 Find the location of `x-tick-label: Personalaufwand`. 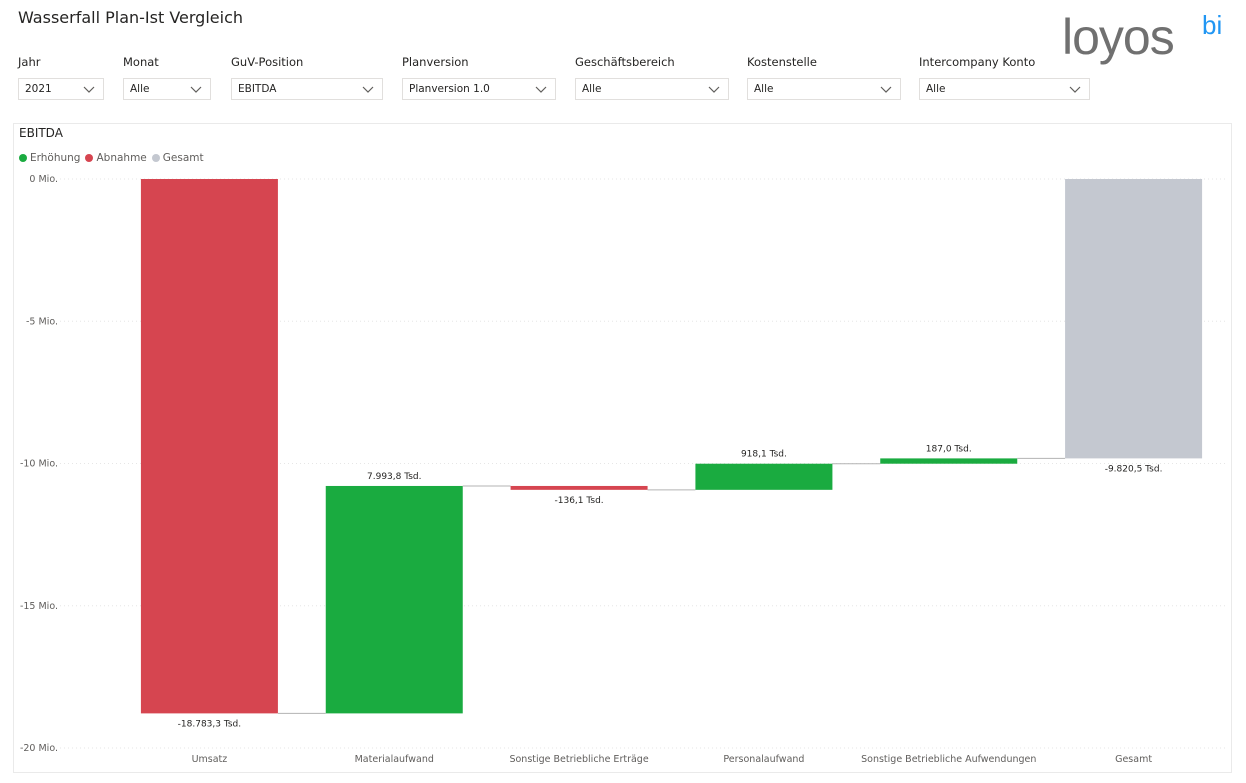

x-tick-label: Personalaufwand is located at coordinates (763, 759).